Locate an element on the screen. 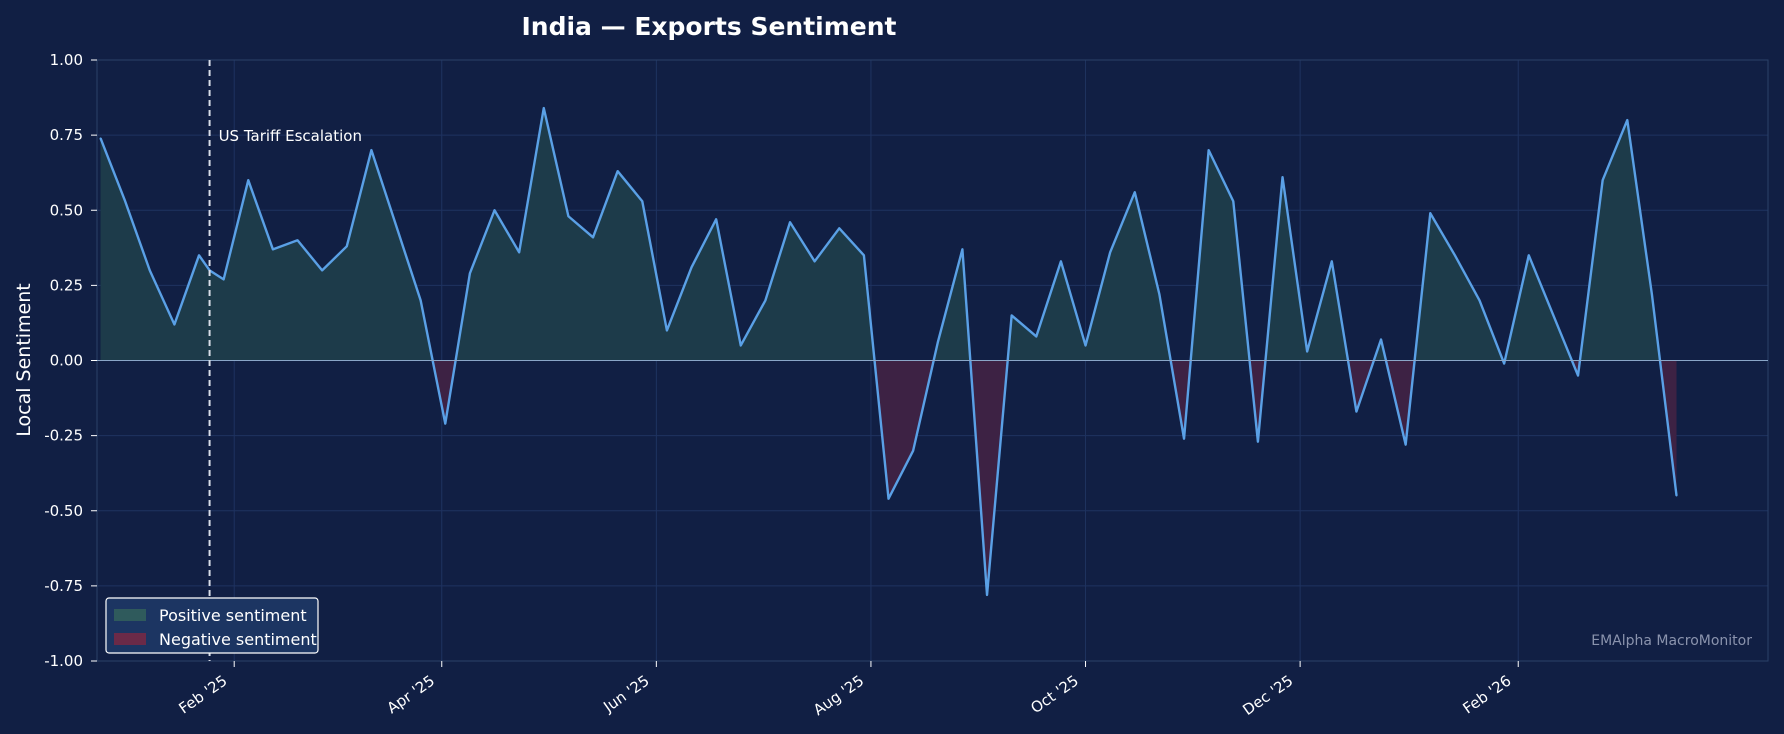  y-tick-label: 0.50 is located at coordinates (66, 210).